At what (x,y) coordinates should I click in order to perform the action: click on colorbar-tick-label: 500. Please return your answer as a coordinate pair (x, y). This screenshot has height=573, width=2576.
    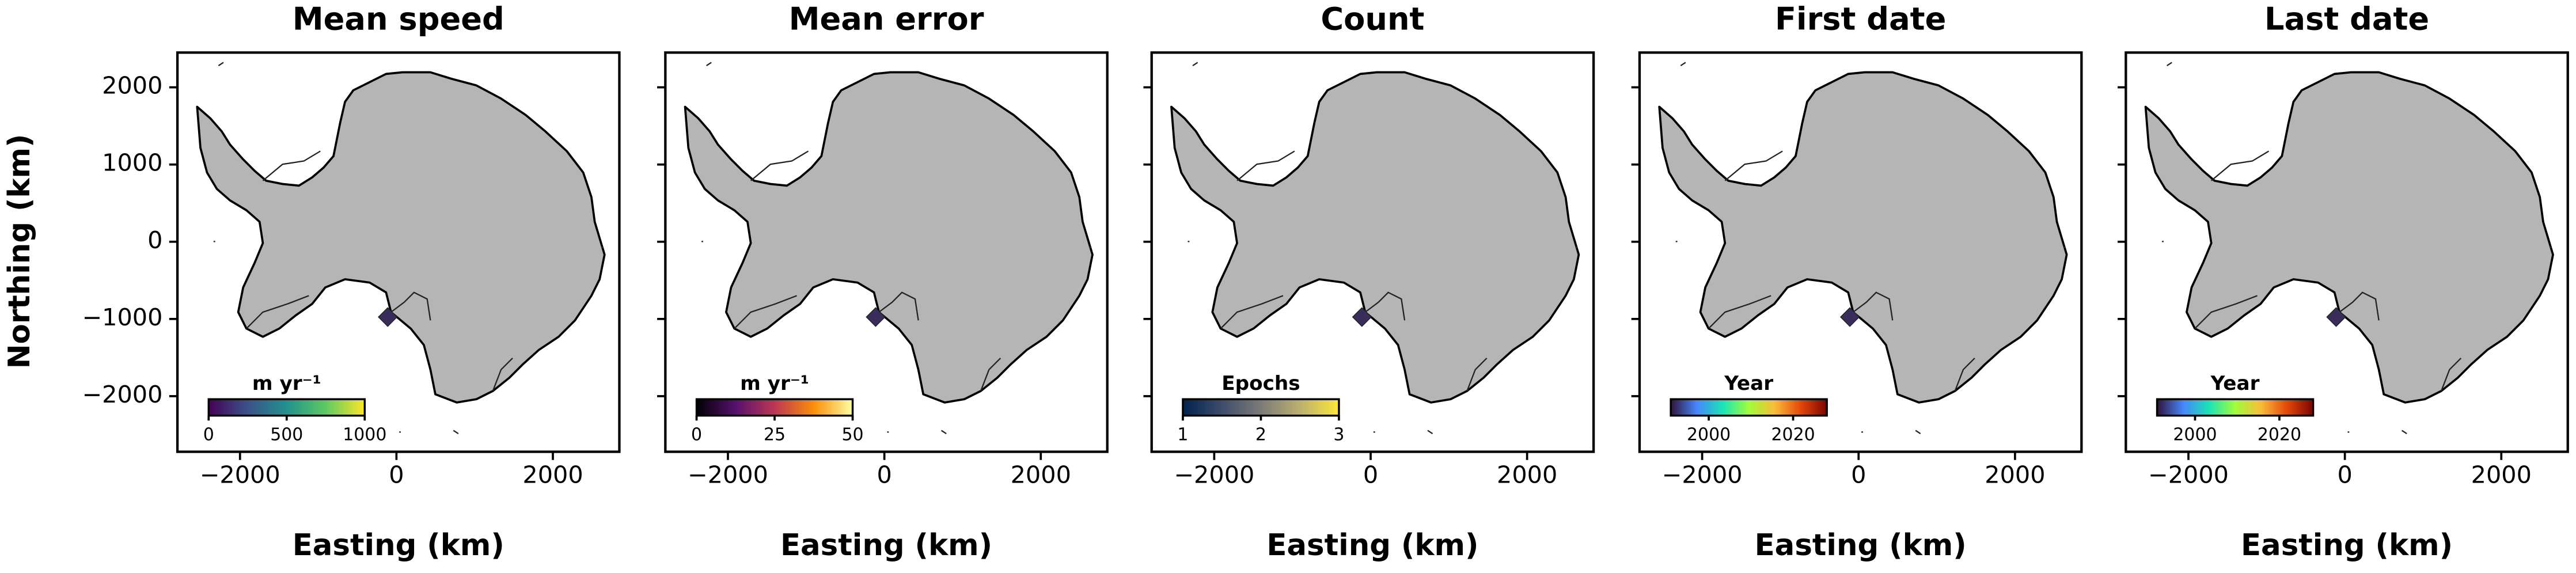
    Looking at the image, I should click on (286, 435).